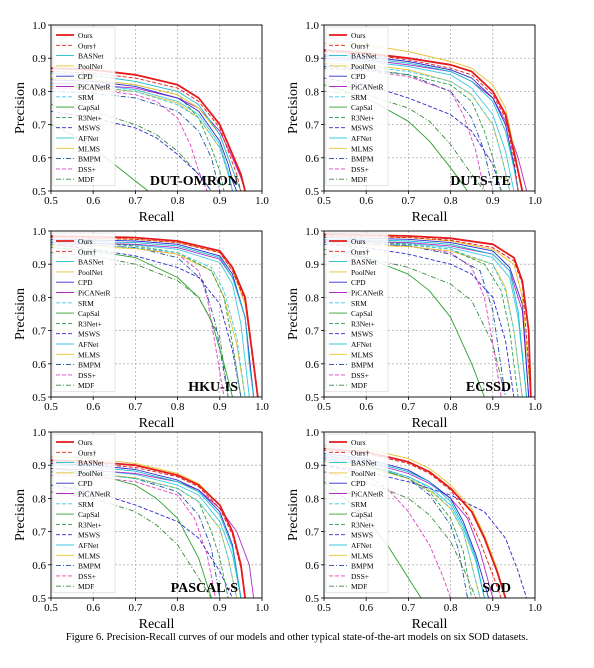 This screenshot has height=668, width=594. What do you see at coordinates (89, 313) in the screenshot?
I see `legend-label: CapSal` at bounding box center [89, 313].